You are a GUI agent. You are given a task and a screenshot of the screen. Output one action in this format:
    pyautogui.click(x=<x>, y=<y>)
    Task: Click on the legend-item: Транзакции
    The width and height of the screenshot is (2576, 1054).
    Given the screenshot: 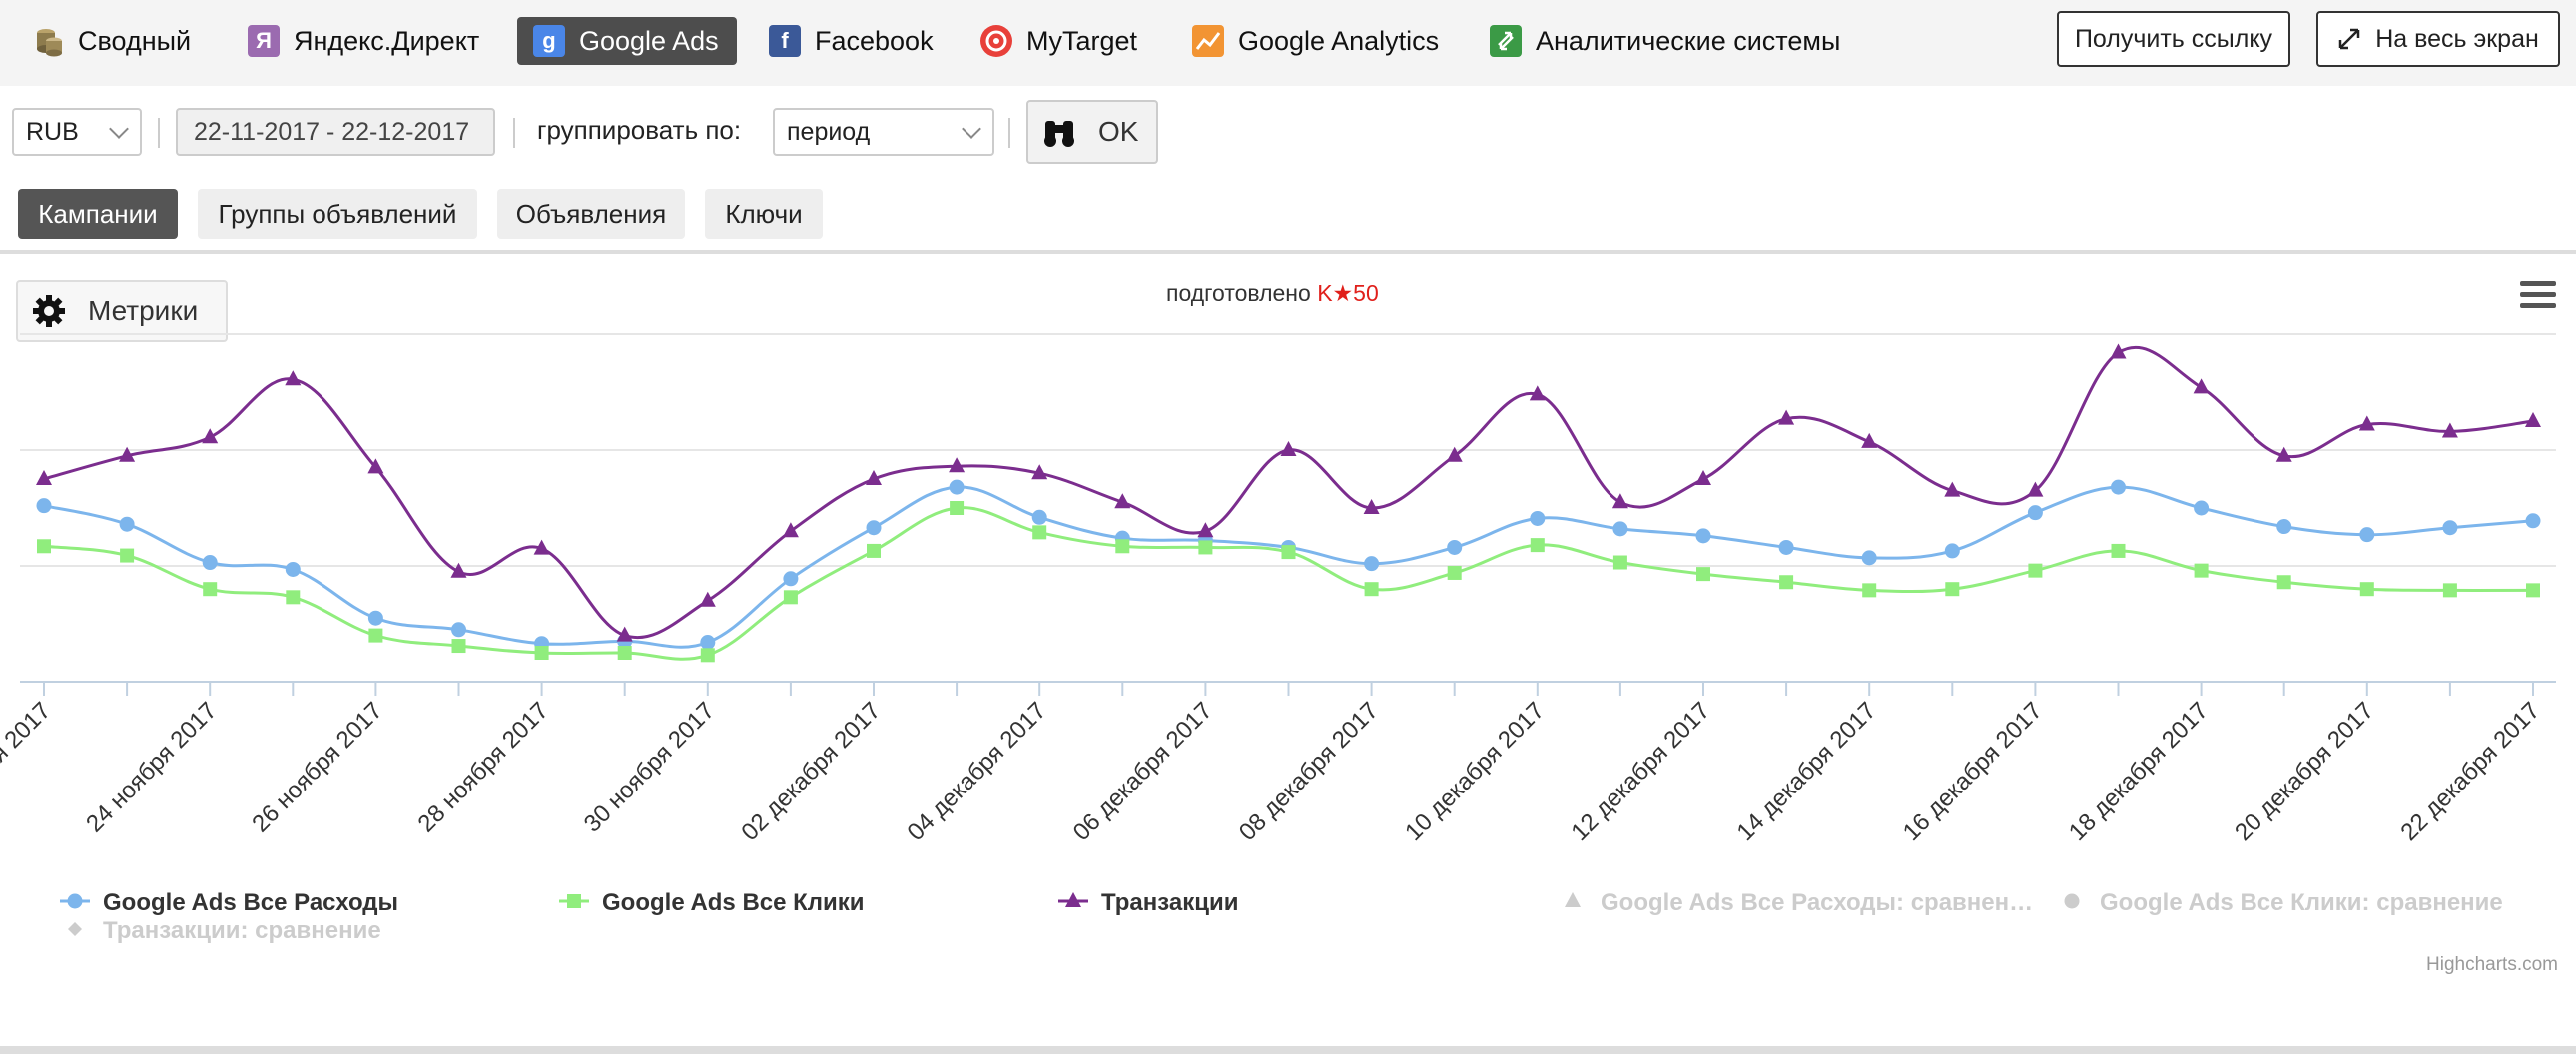 What is the action you would take?
    pyautogui.click(x=1169, y=902)
    